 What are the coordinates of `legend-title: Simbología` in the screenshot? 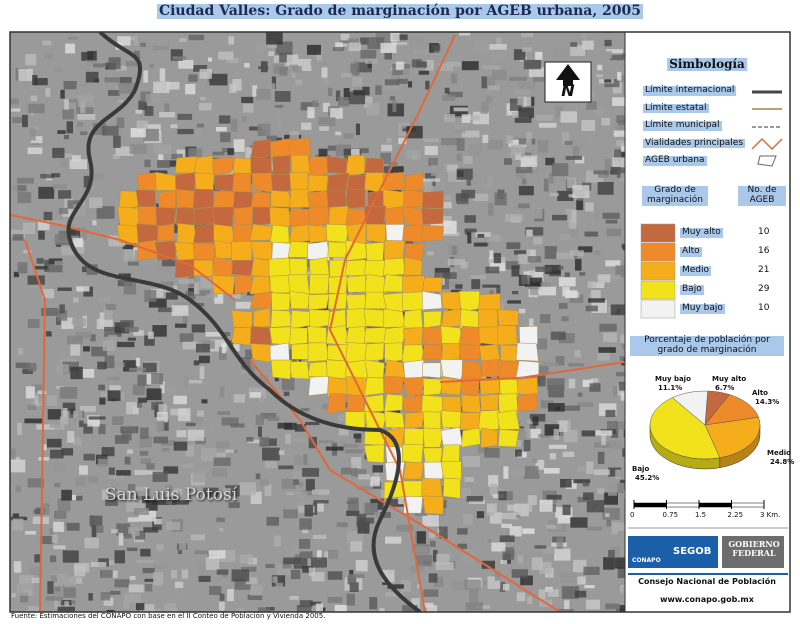 It's located at (707, 64).